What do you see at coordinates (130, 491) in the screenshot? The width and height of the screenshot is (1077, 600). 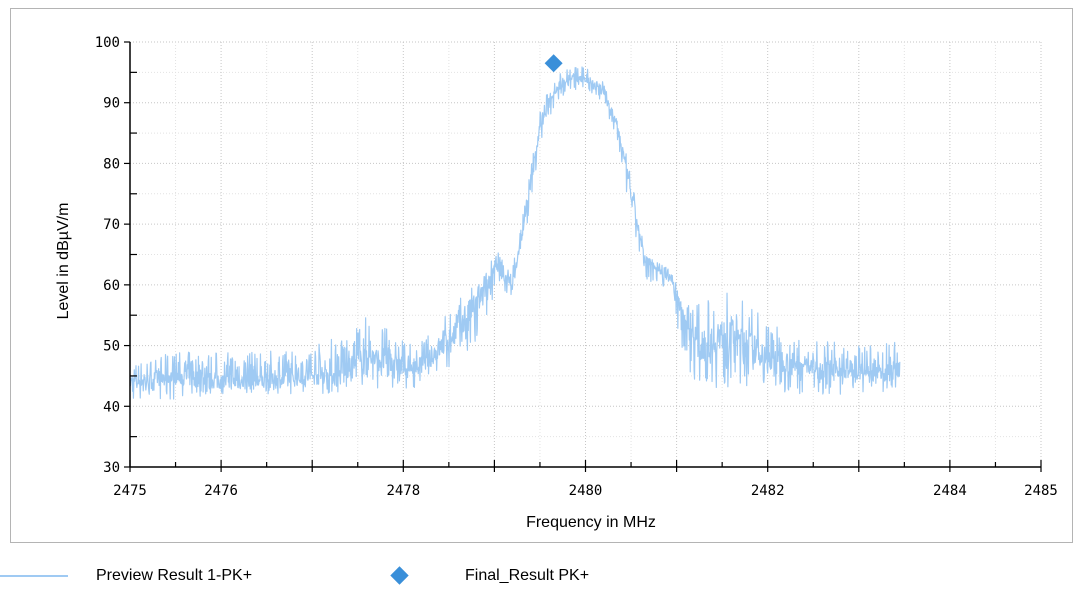 I see `x-tick-label: 2475` at bounding box center [130, 491].